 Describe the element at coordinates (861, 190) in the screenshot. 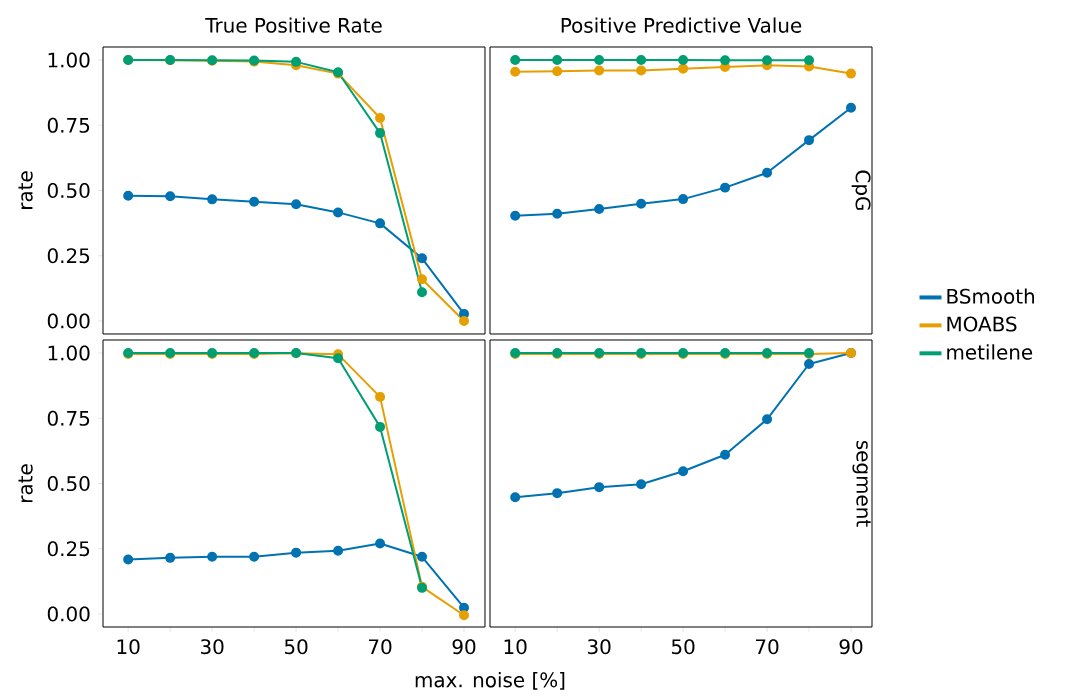

I see `y2-axis-title: CpG` at that location.